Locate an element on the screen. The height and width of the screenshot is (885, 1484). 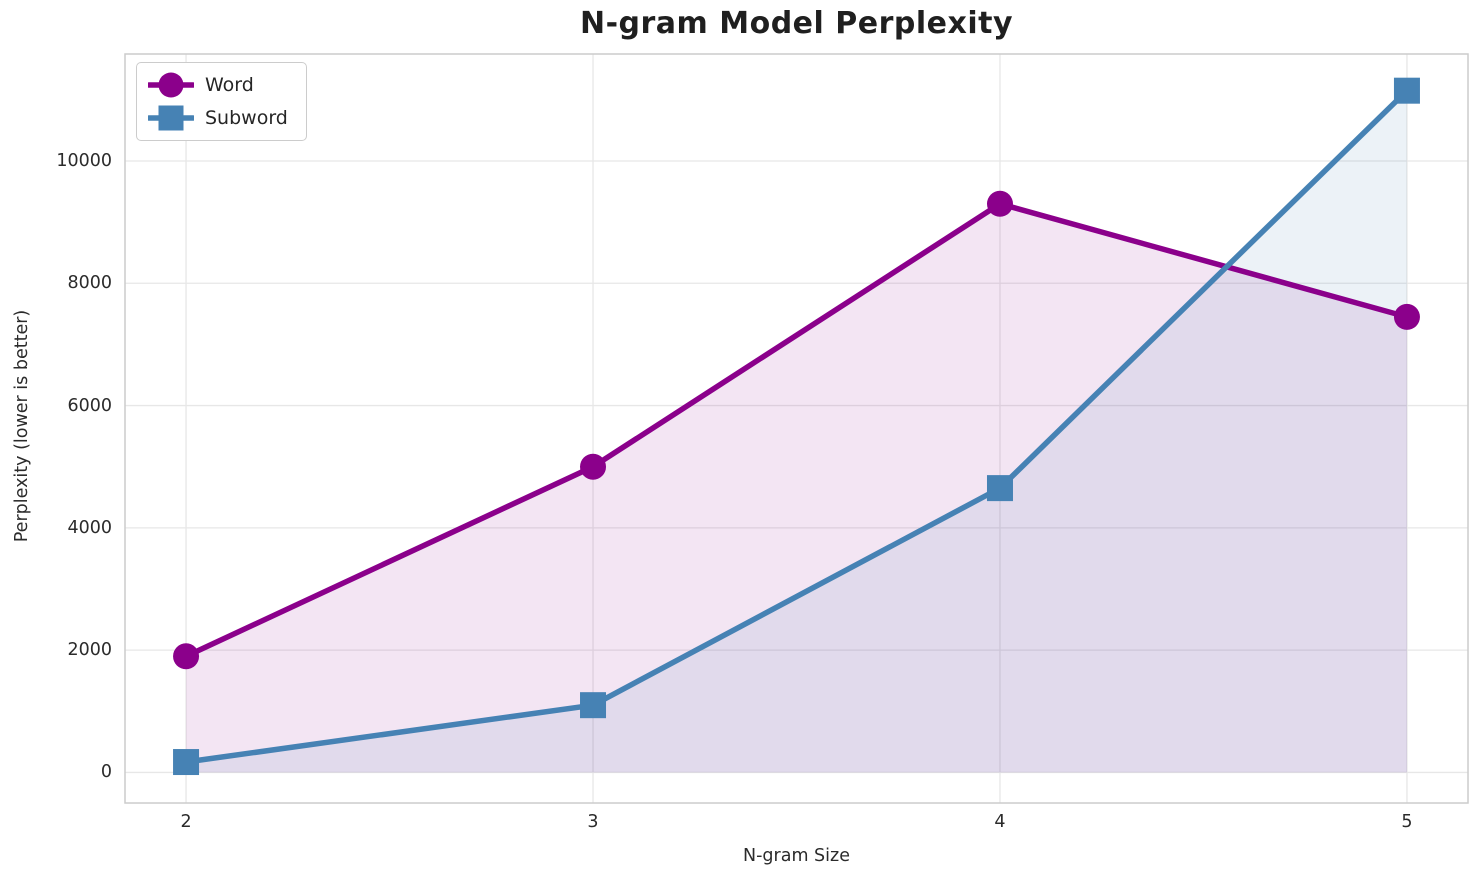
x-tick-label: 5 is located at coordinates (1407, 822).